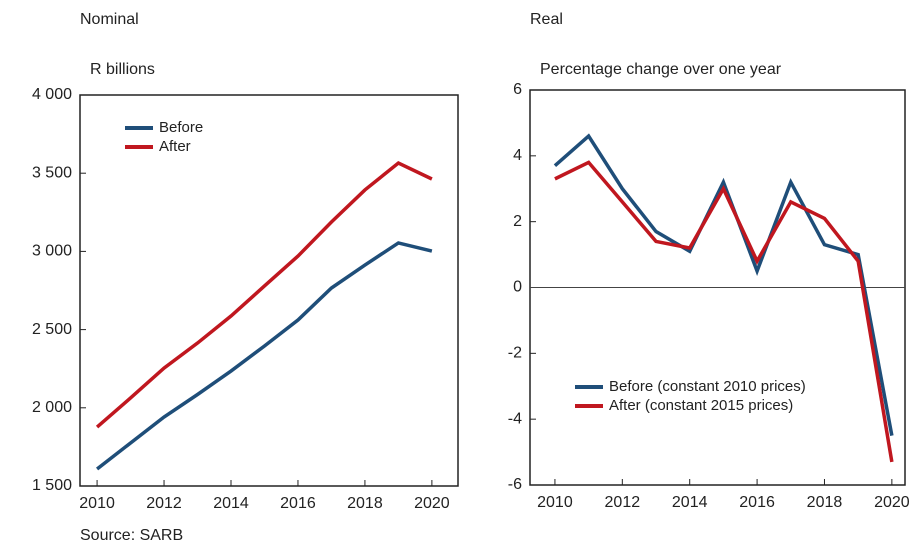  I want to click on legend-label: Before (constant 2010 prices), so click(707, 386).